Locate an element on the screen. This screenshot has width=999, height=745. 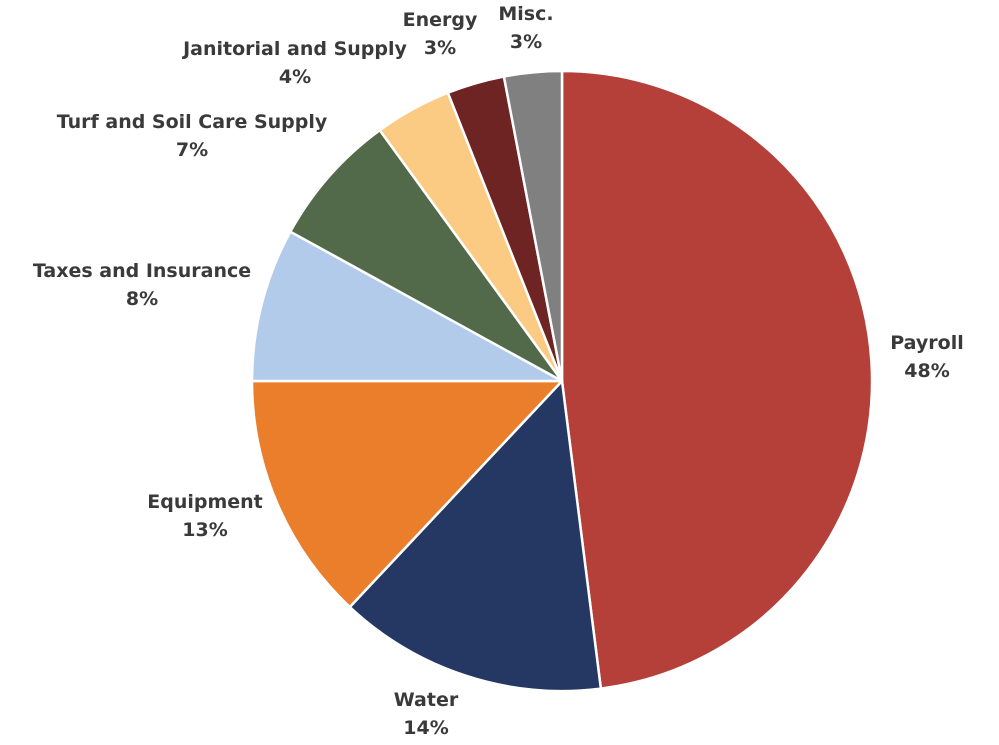
slice-value-energy: 3% is located at coordinates (440, 48).